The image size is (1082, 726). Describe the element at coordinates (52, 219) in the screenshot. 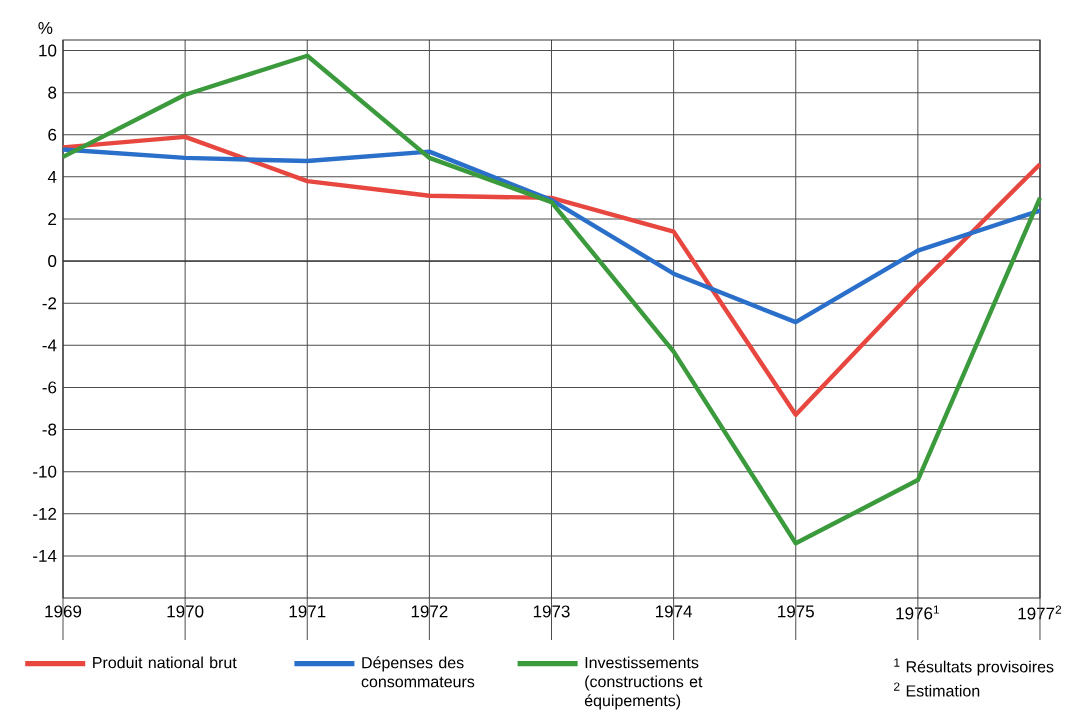

I see `y-tick-label: 2` at that location.